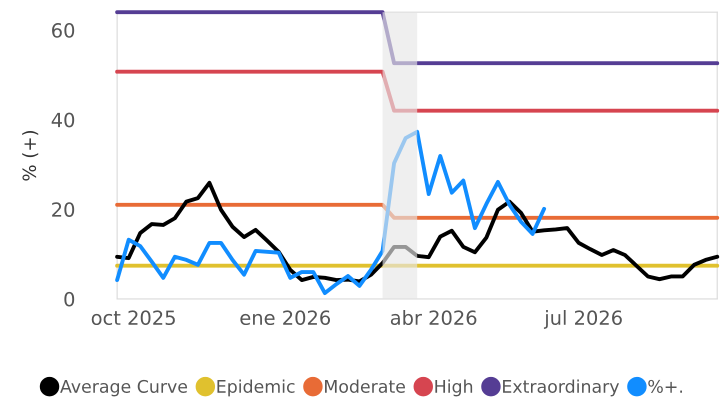 The height and width of the screenshot is (405, 723). Describe the element at coordinates (124, 388) in the screenshot. I see `legend-label: Average Curve` at that location.